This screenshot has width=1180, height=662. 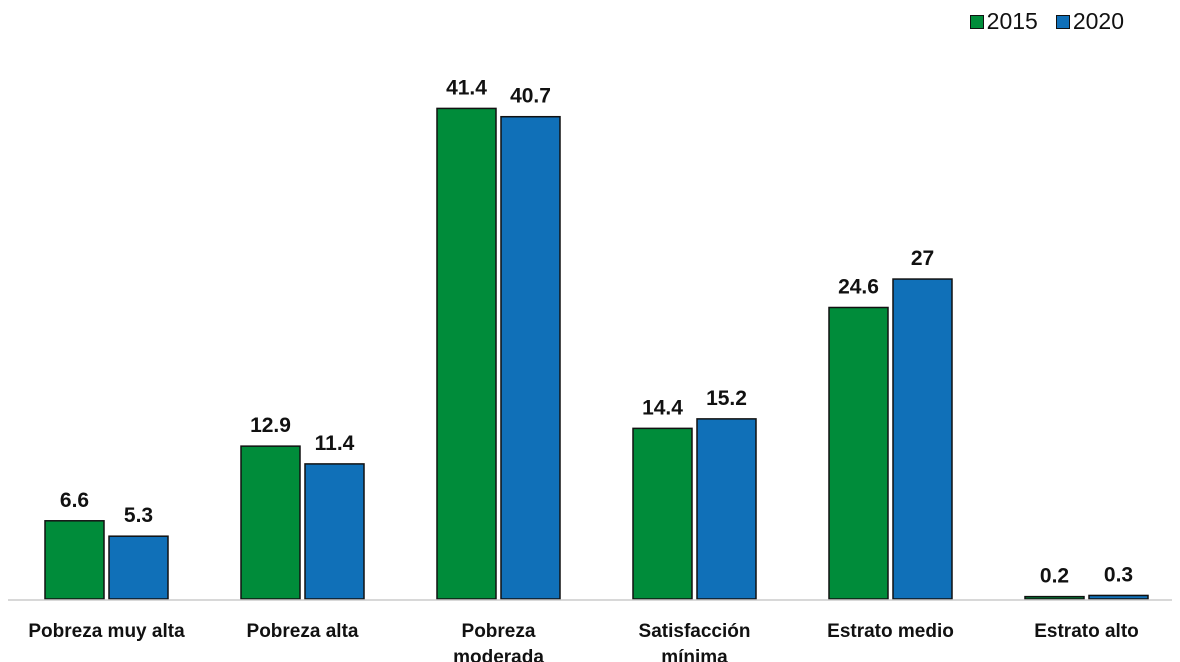 I want to click on legend-swatch-2020, so click(x=1062, y=21).